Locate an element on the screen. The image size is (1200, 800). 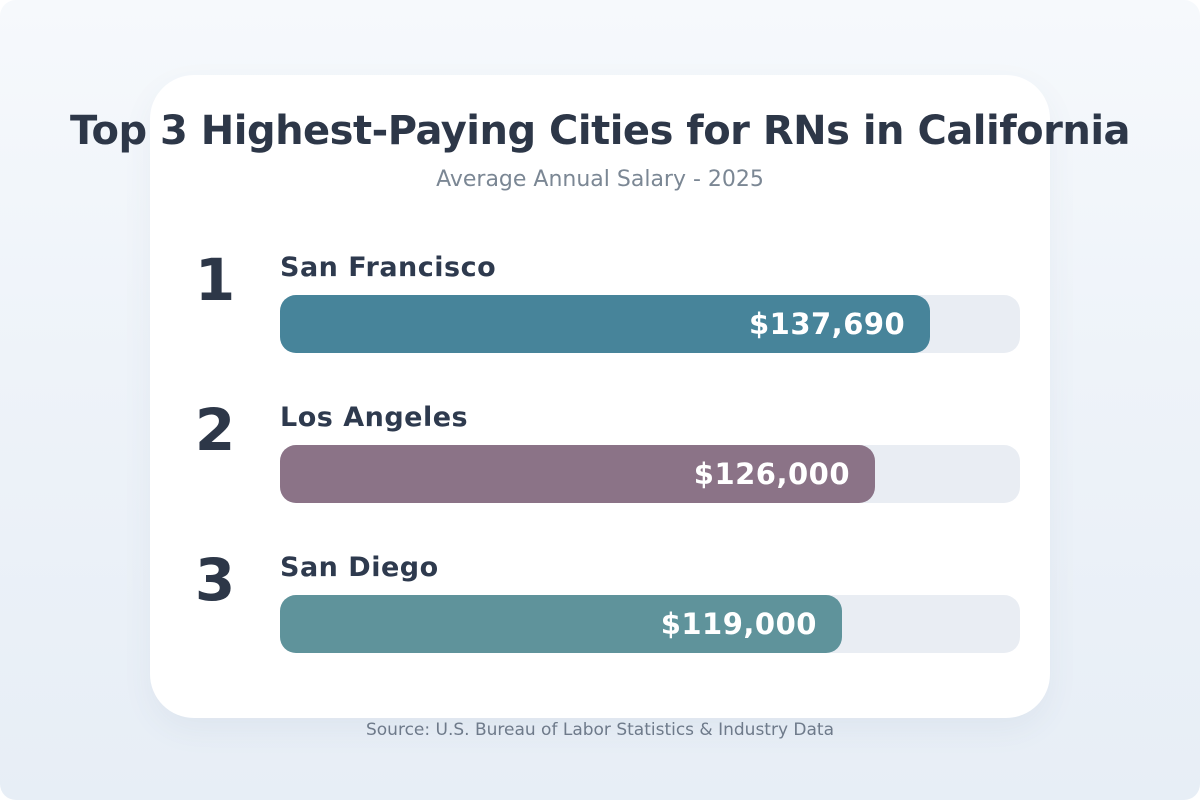
city-label: San Diego is located at coordinates (359, 567).